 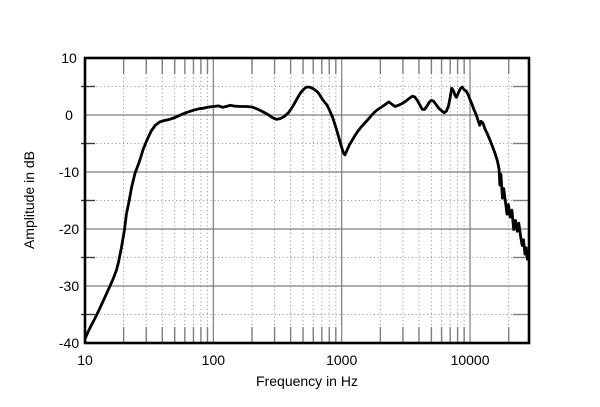 I want to click on y-tick-label: 10, so click(x=69, y=58).